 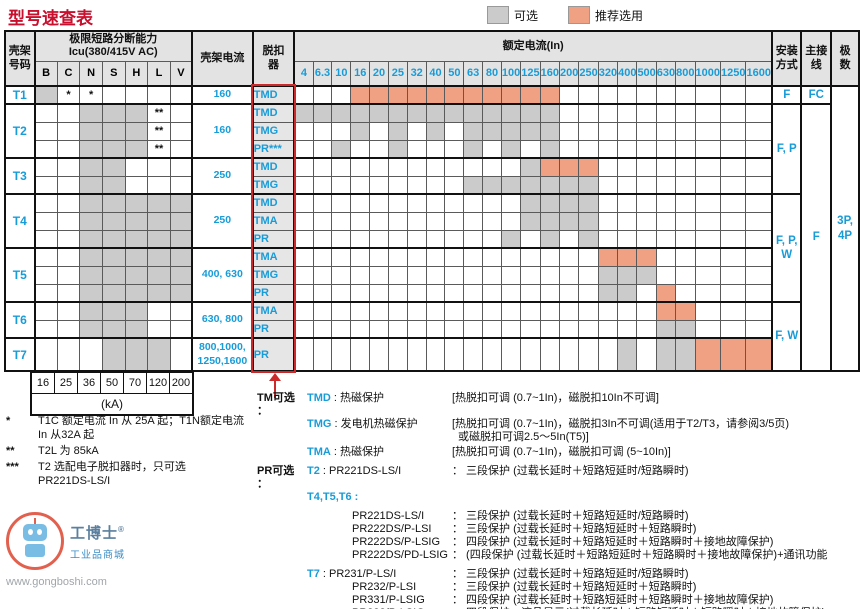 What do you see at coordinates (141, 428) in the screenshot?
I see `footnote-text: T1C 额定电流 In 从 25A 起；T1N额定电流 In 从32A 起` at bounding box center [141, 428].